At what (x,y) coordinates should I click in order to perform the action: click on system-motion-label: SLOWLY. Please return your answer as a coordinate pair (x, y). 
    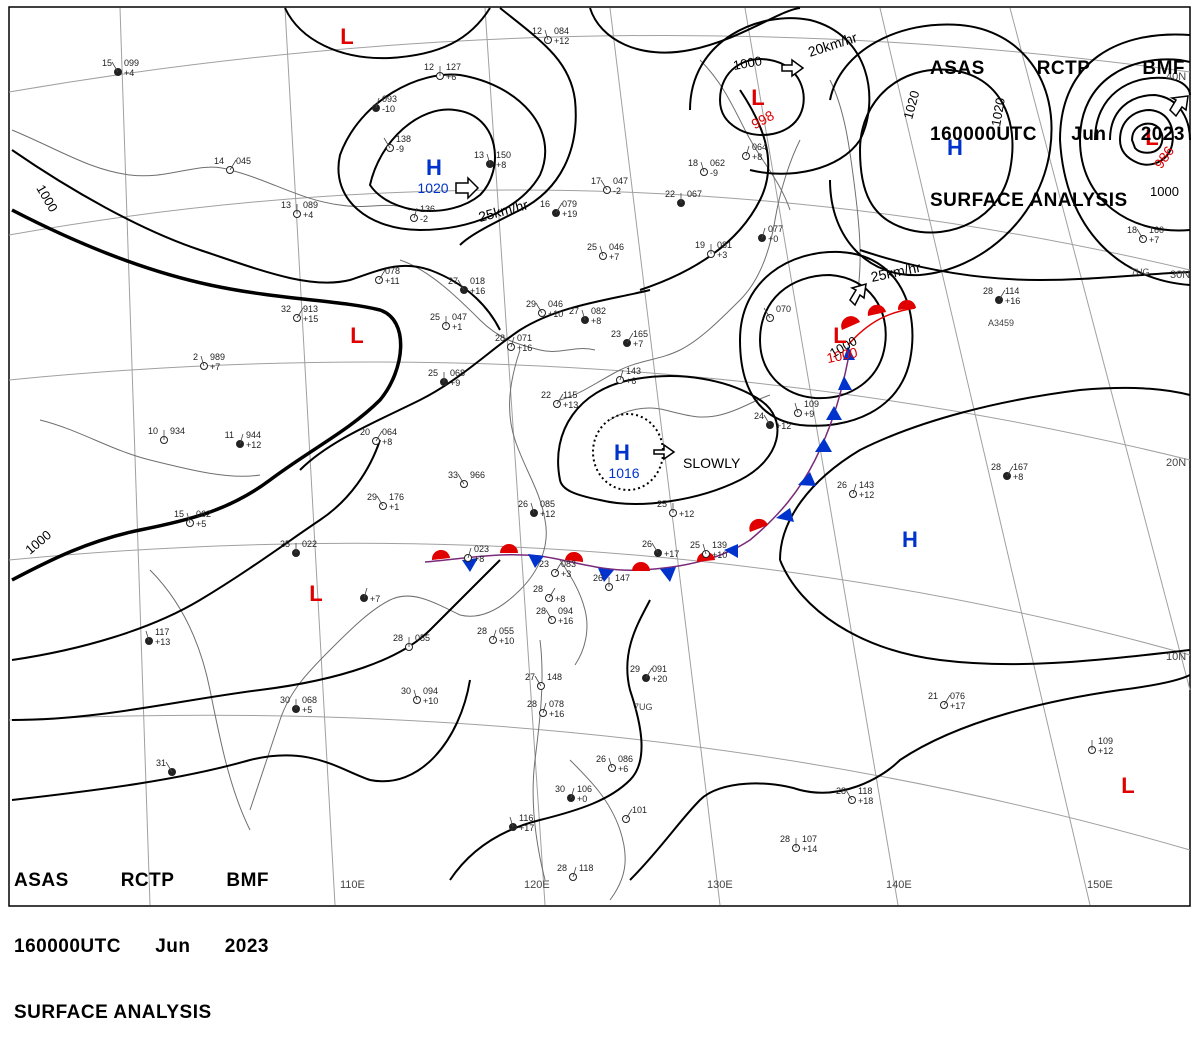
    Looking at the image, I should click on (712, 463).